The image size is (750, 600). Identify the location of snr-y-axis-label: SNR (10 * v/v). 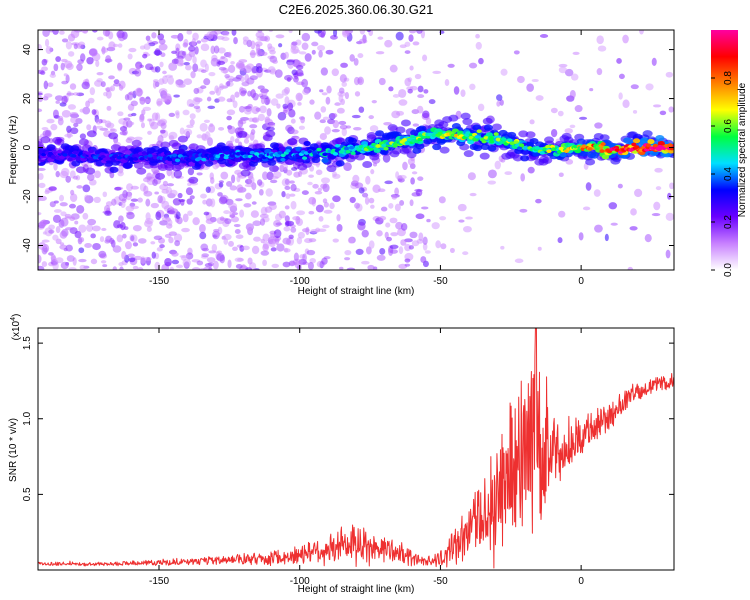
(13, 450).